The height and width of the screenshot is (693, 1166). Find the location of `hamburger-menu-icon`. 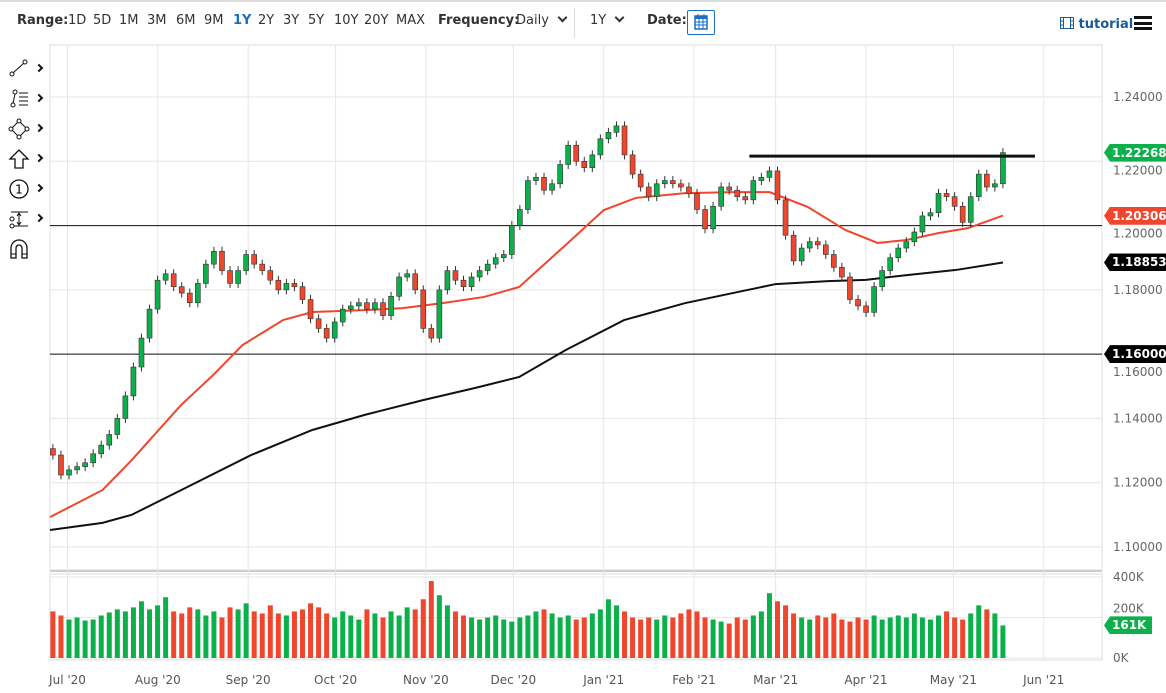

hamburger-menu-icon is located at coordinates (1143, 23).